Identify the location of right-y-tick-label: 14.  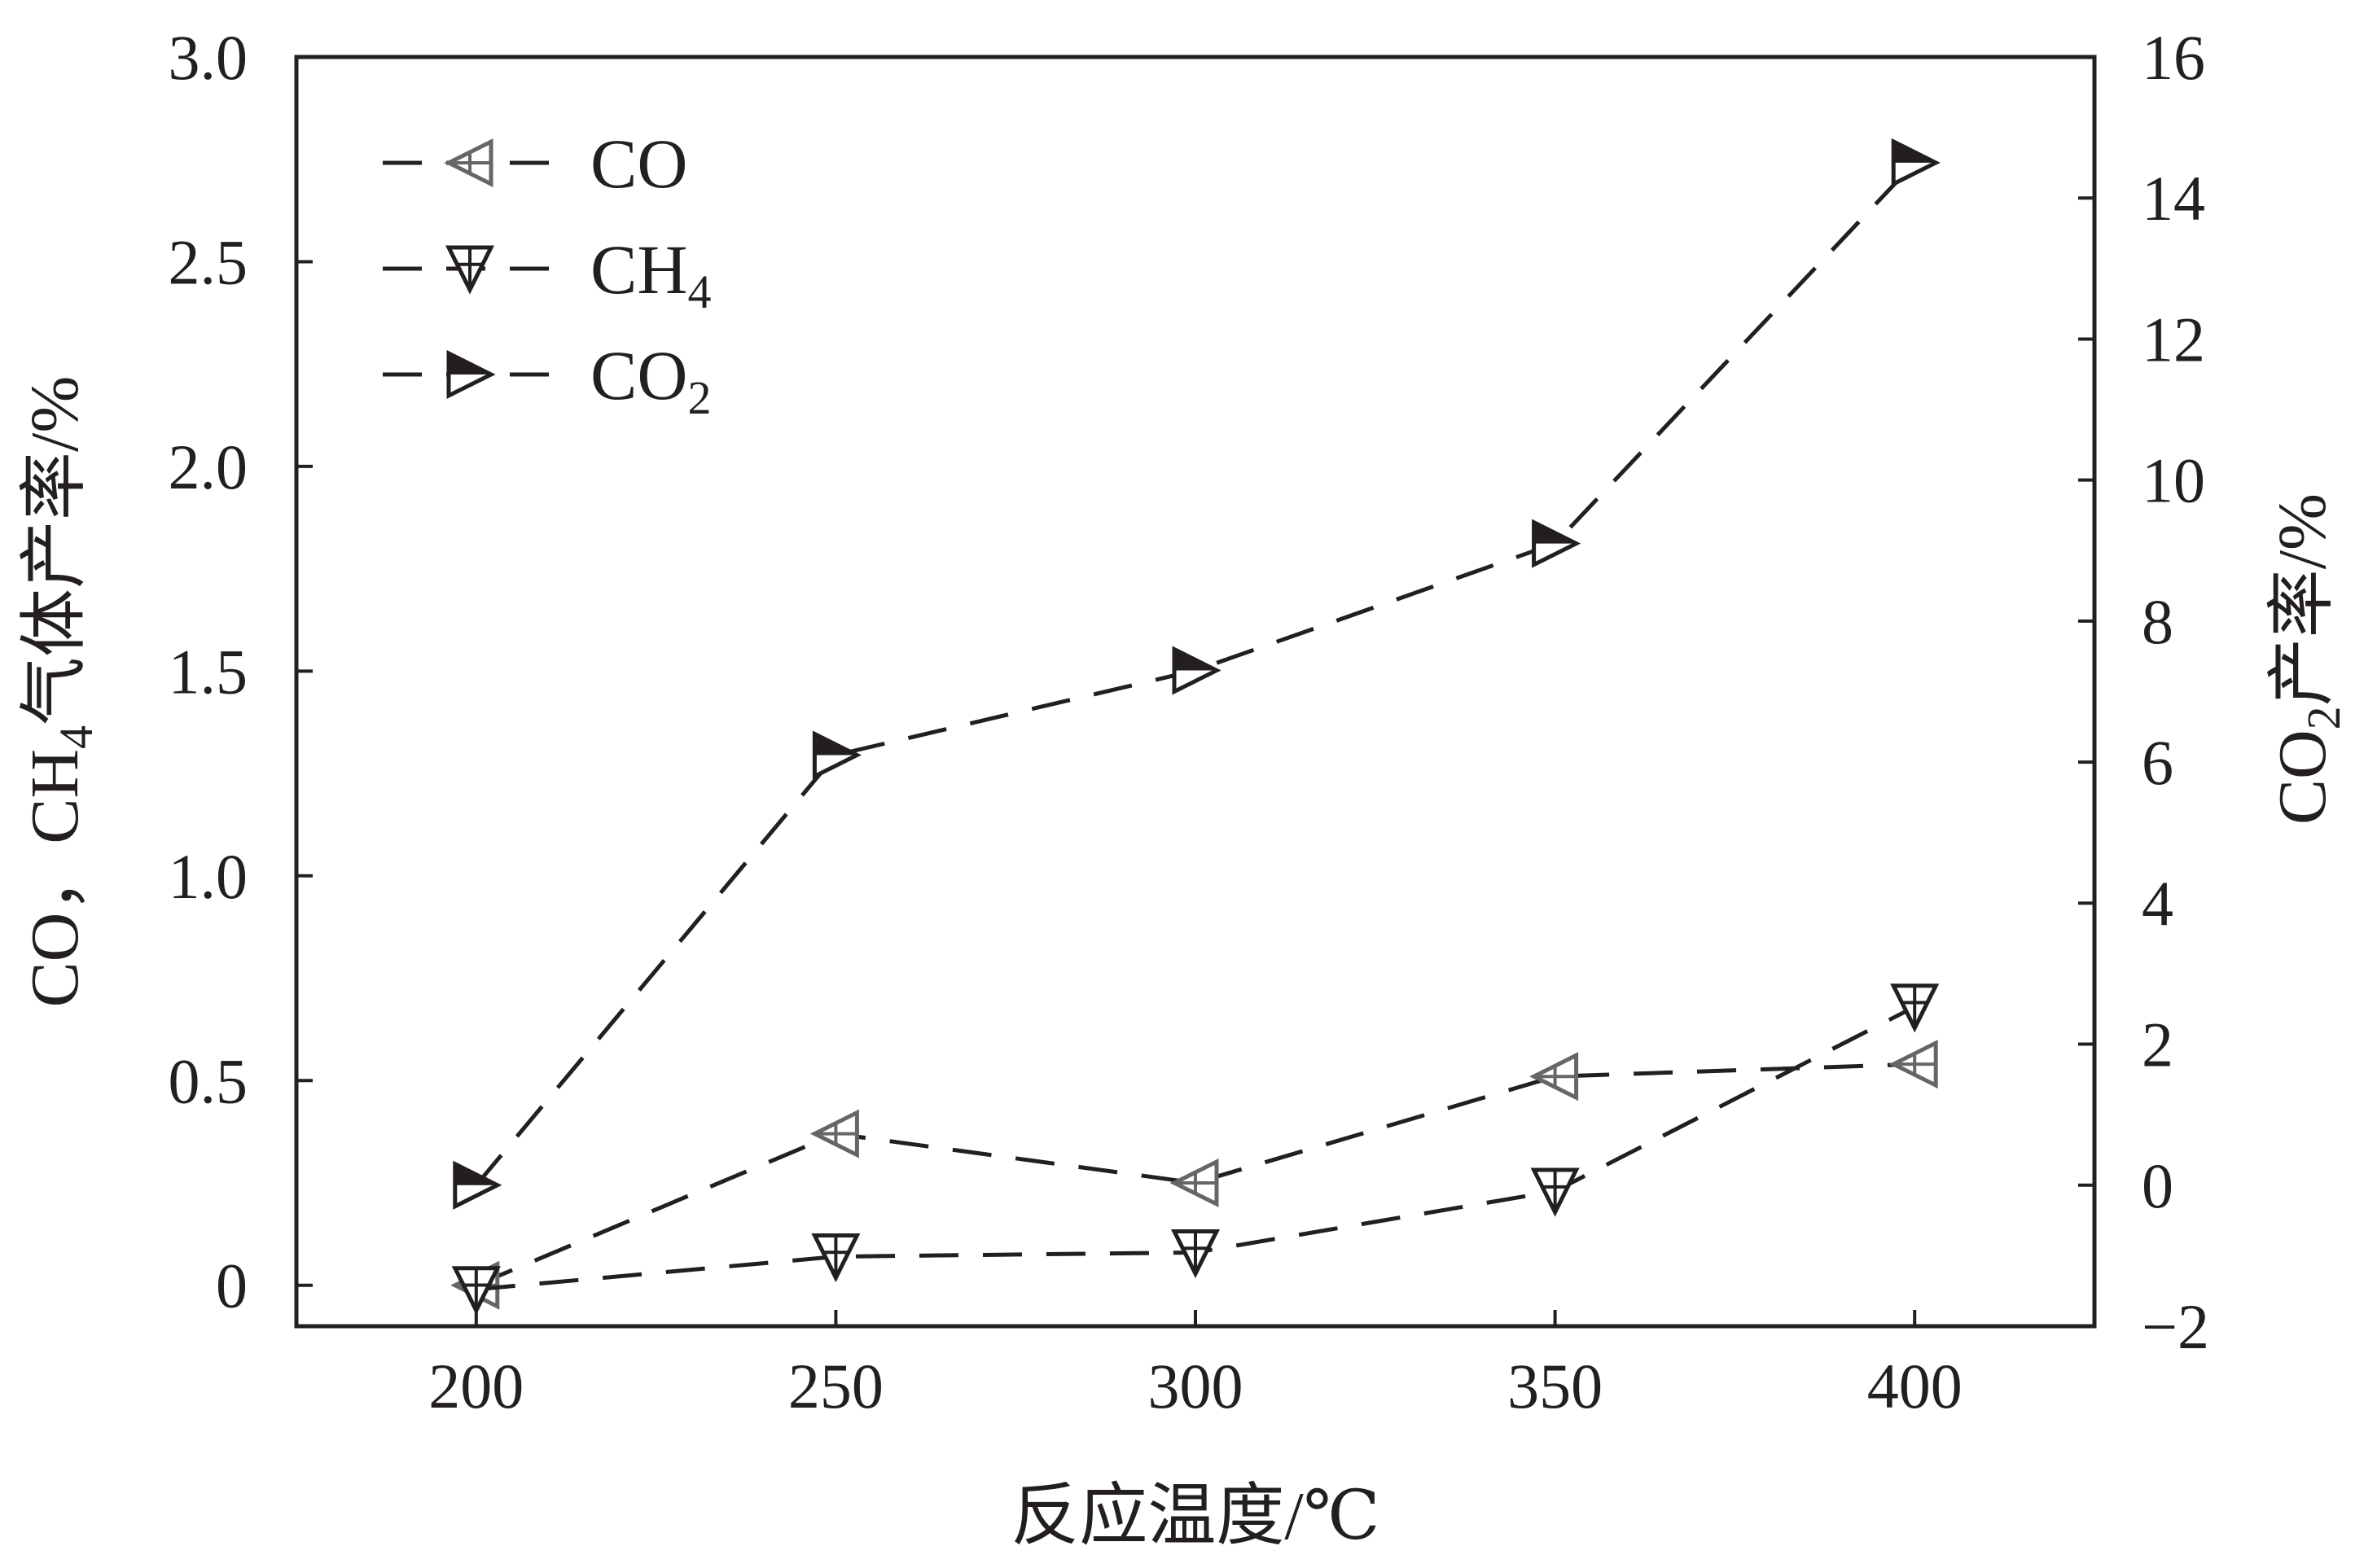
(2173, 199).